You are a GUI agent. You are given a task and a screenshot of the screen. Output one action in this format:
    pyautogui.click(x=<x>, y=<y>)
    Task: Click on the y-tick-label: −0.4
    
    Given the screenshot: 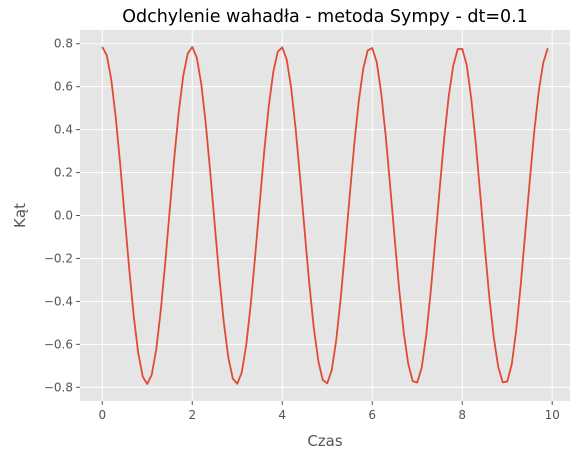 What is the action you would take?
    pyautogui.click(x=58, y=301)
    